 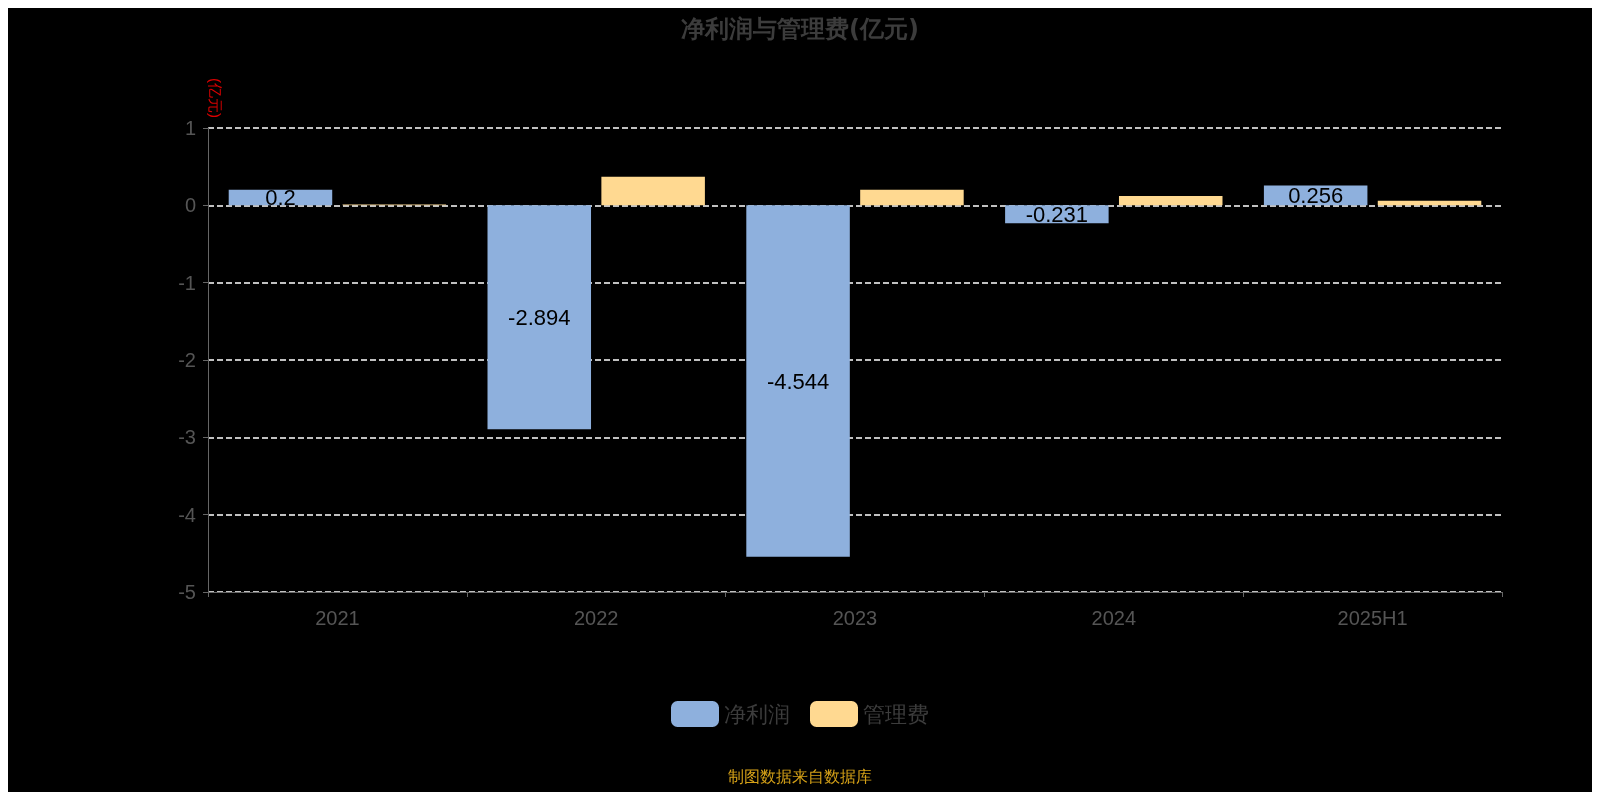 I want to click on legend-label: 管理费, so click(x=896, y=714).